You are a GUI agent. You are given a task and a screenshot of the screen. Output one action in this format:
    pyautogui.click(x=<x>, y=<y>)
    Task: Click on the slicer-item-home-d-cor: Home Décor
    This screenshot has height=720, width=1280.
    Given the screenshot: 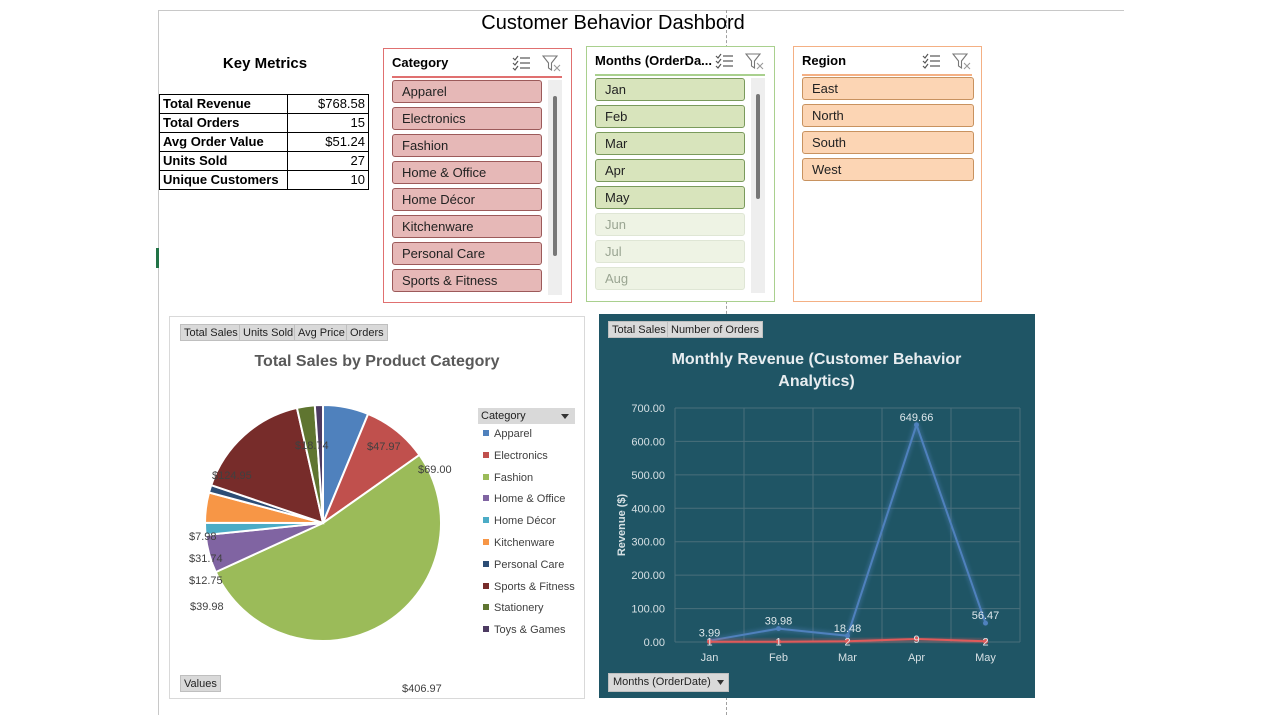 What is the action you would take?
    pyautogui.click(x=467, y=199)
    